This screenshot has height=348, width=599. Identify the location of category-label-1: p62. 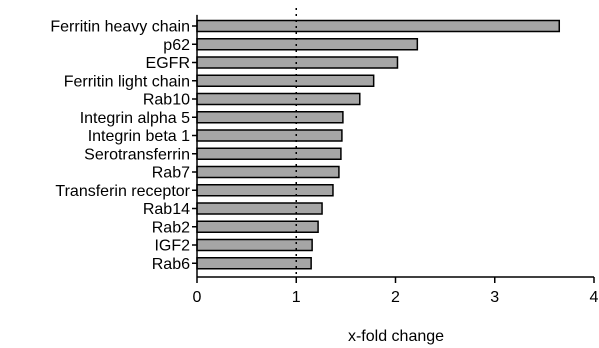
(176, 45).